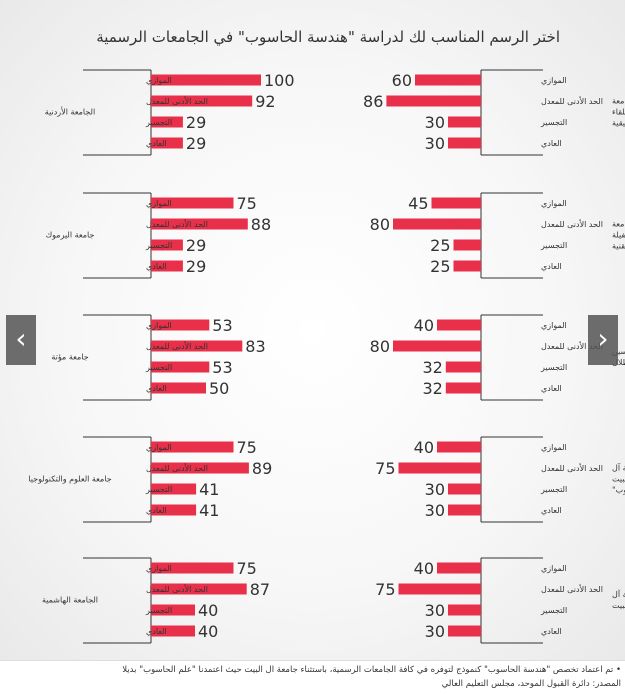 The image size is (625, 694). Describe the element at coordinates (70, 235) in the screenshot. I see `university-label: جامعة اليرموك` at that location.